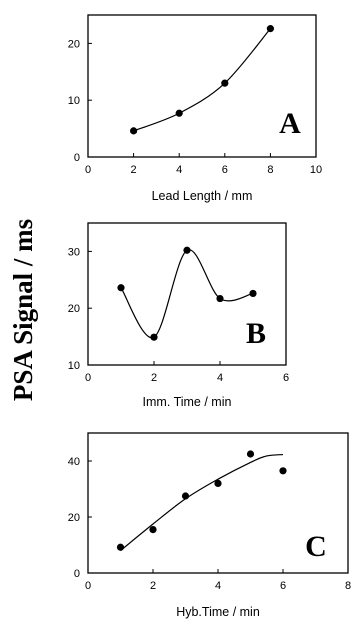 The height and width of the screenshot is (626, 357). Describe the element at coordinates (88, 586) in the screenshot. I see `panel-c-x-tick-label: 0` at that location.